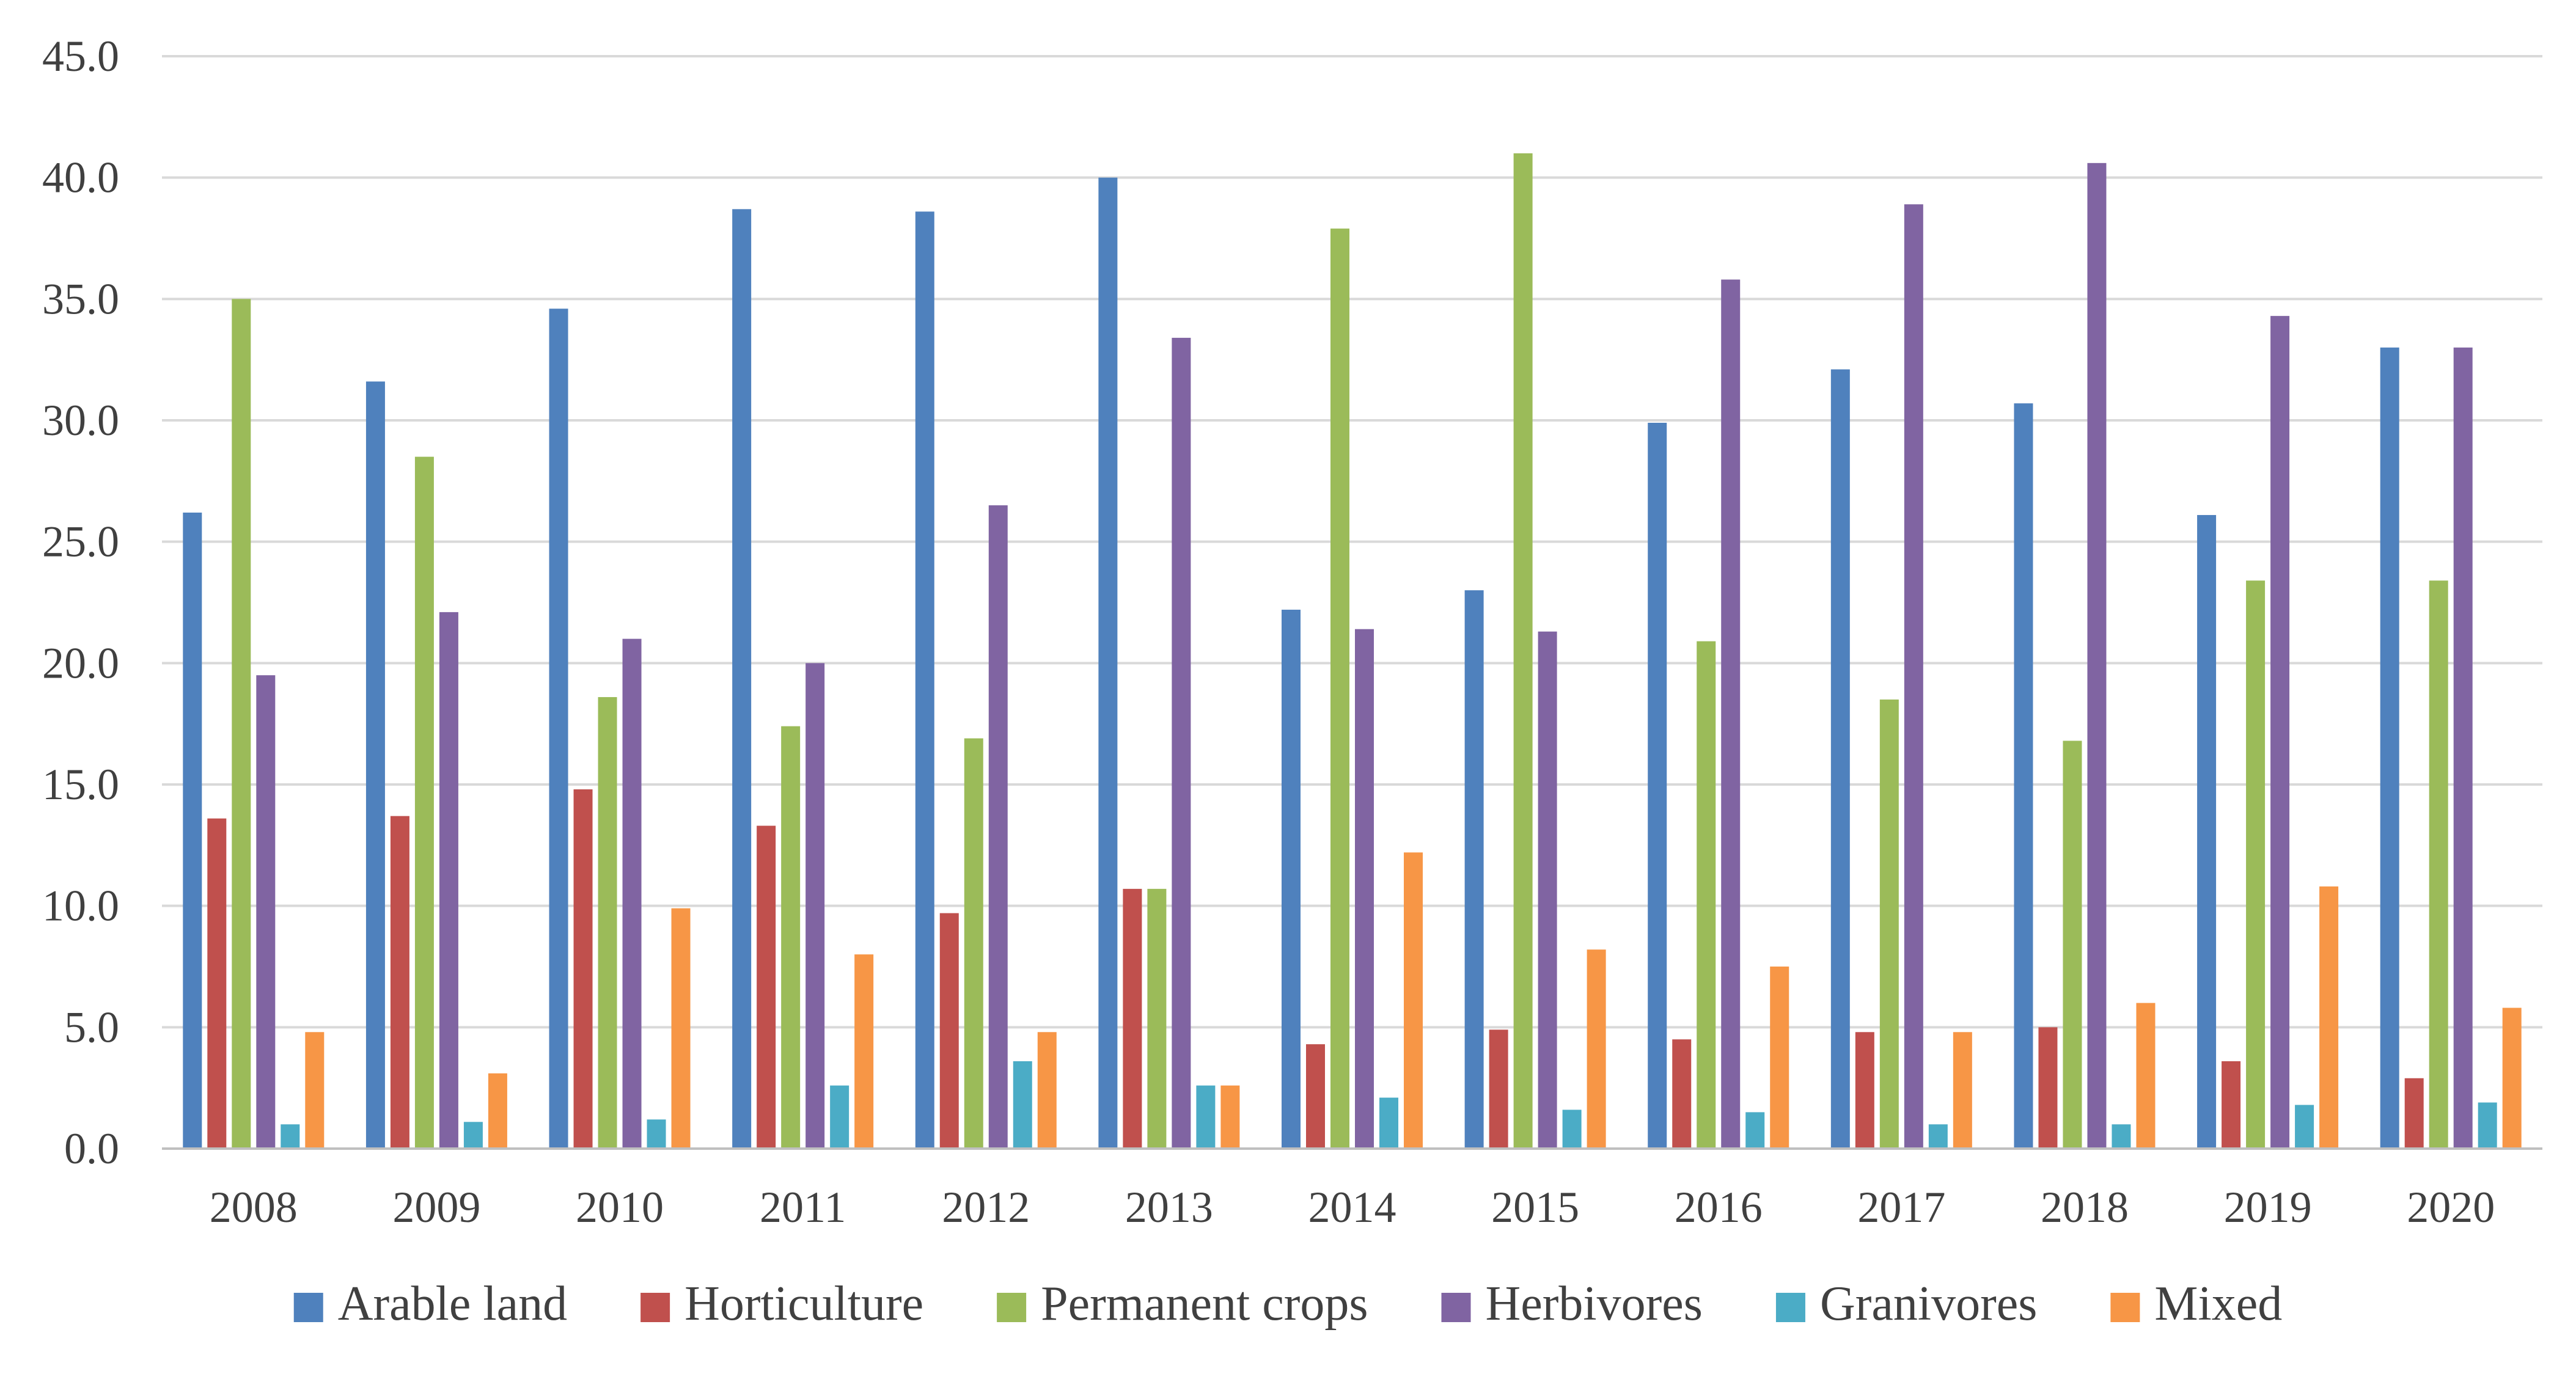 The width and height of the screenshot is (2576, 1393). Describe the element at coordinates (620, 729) in the screenshot. I see `bar-group-2010` at that location.